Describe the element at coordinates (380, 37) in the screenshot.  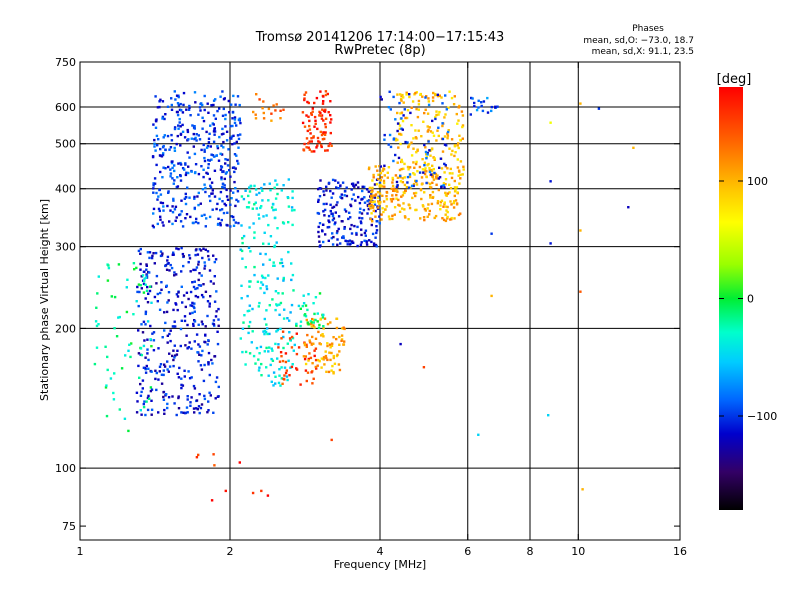
I see `chart-title: Tromsø 20141206 17:14:00−17:15:43` at that location.